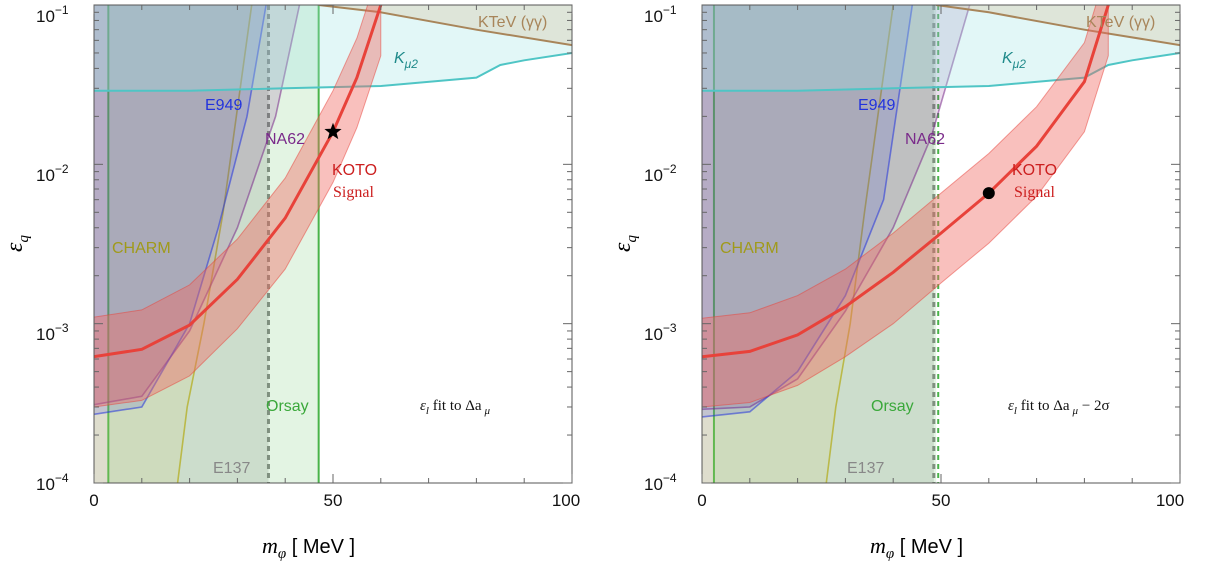 This screenshot has width=1214, height=565. I want to click on left-ktev-line, so click(445, 26).